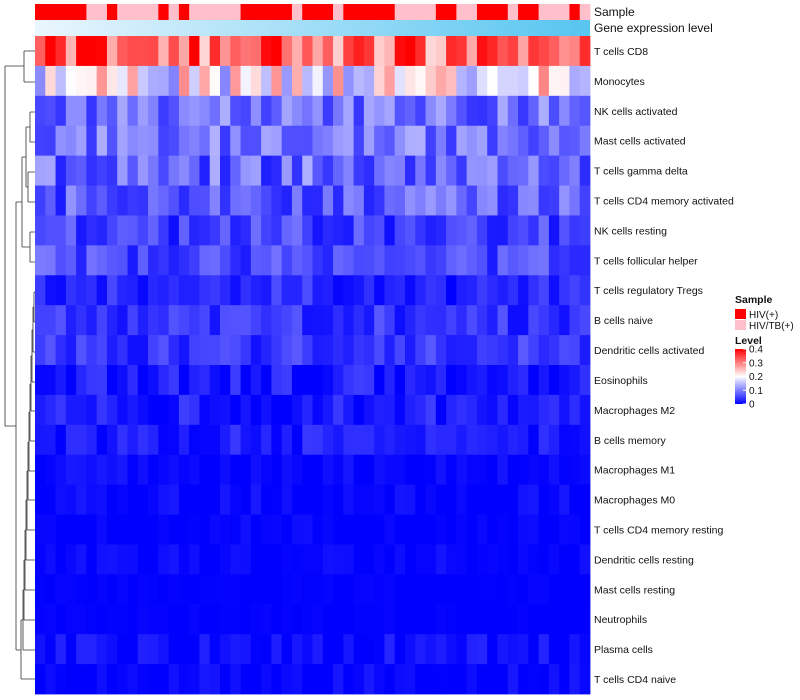 Image resolution: width=800 pixels, height=700 pixels. I want to click on row-label: Mast cells activated, so click(640, 142).